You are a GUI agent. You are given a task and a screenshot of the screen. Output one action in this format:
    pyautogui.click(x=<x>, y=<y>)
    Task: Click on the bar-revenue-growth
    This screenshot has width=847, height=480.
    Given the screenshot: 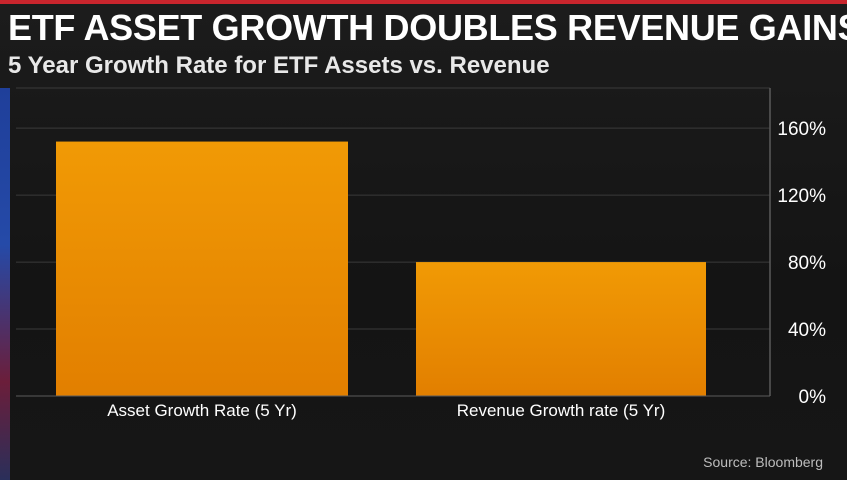 What is the action you would take?
    pyautogui.click(x=561, y=329)
    